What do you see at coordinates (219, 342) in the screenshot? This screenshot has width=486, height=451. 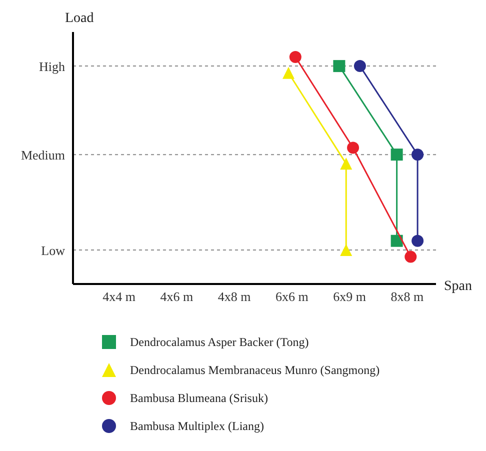 I see `legend-label: Dendrocalamus Asper Backer (Tong)` at bounding box center [219, 342].